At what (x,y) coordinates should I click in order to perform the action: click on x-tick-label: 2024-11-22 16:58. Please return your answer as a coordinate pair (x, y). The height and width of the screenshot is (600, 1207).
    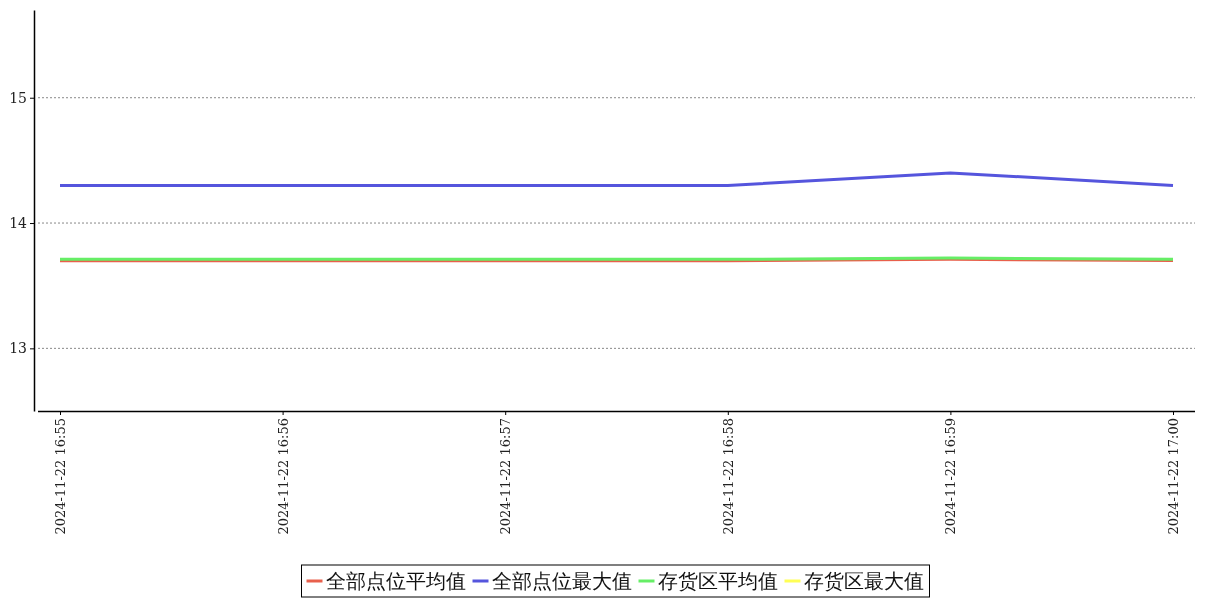
    Looking at the image, I should click on (728, 476).